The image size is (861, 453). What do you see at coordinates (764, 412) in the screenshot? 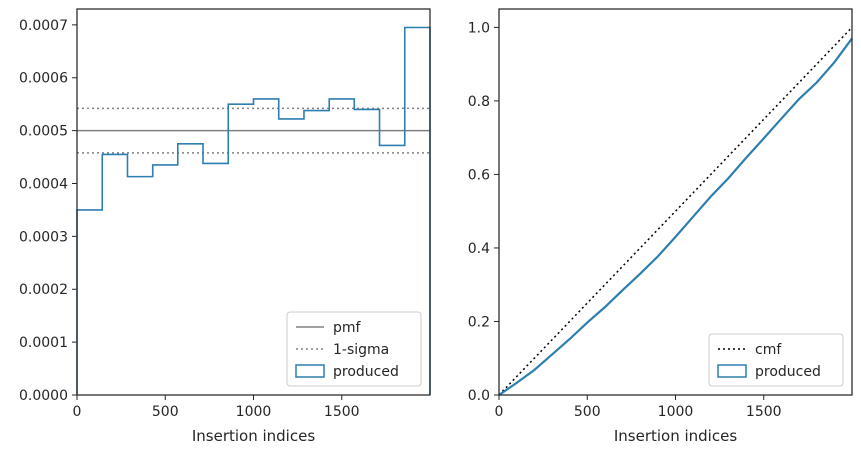
I see `right-x-tick-label: 1500` at bounding box center [764, 412].